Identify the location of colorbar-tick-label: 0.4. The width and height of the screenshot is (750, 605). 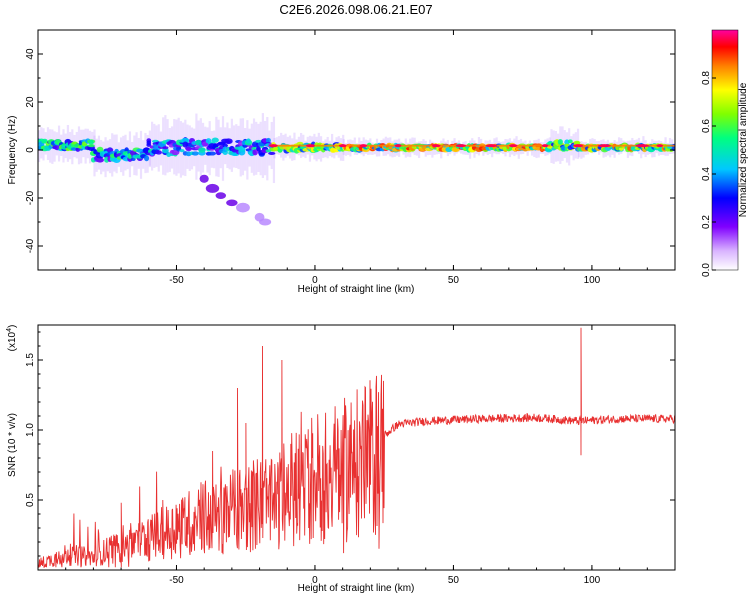
(706, 174).